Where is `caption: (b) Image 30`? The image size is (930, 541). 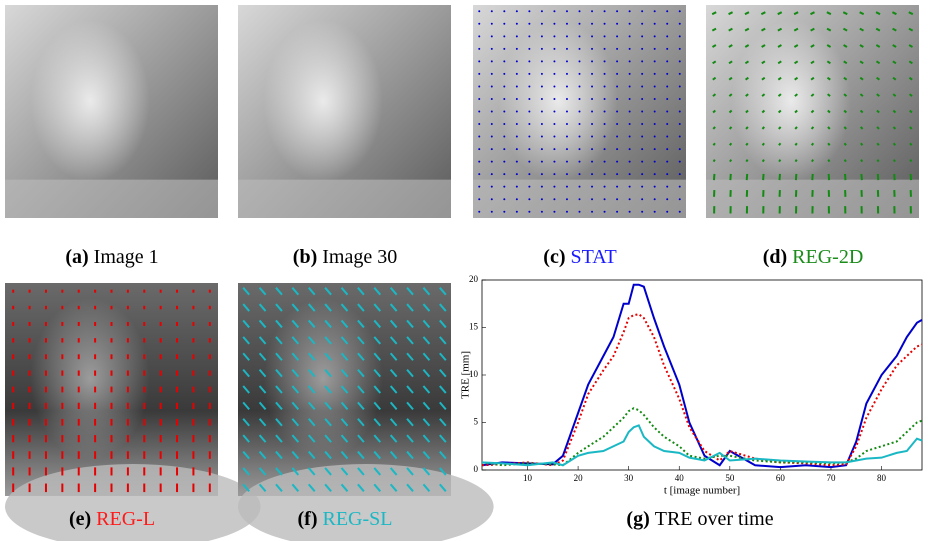
caption: (b) Image 30 is located at coordinates (345, 257).